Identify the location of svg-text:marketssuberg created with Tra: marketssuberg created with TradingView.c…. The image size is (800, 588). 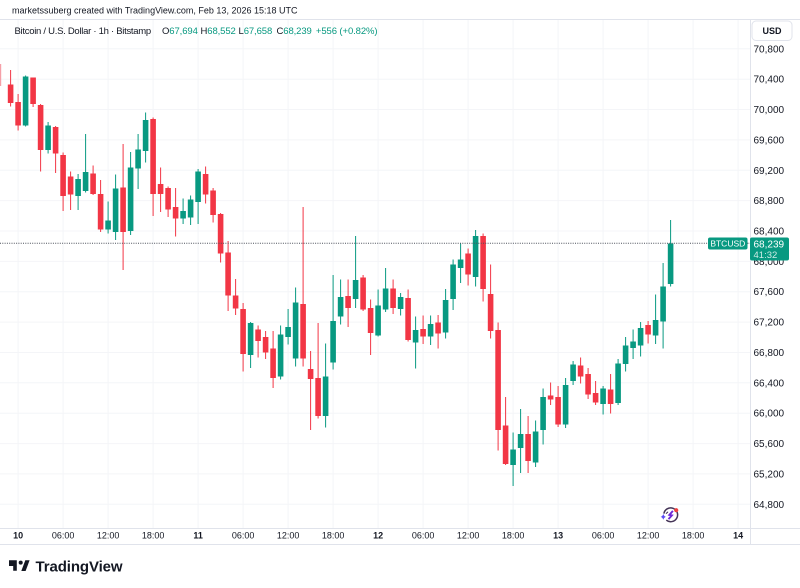
(155, 11).